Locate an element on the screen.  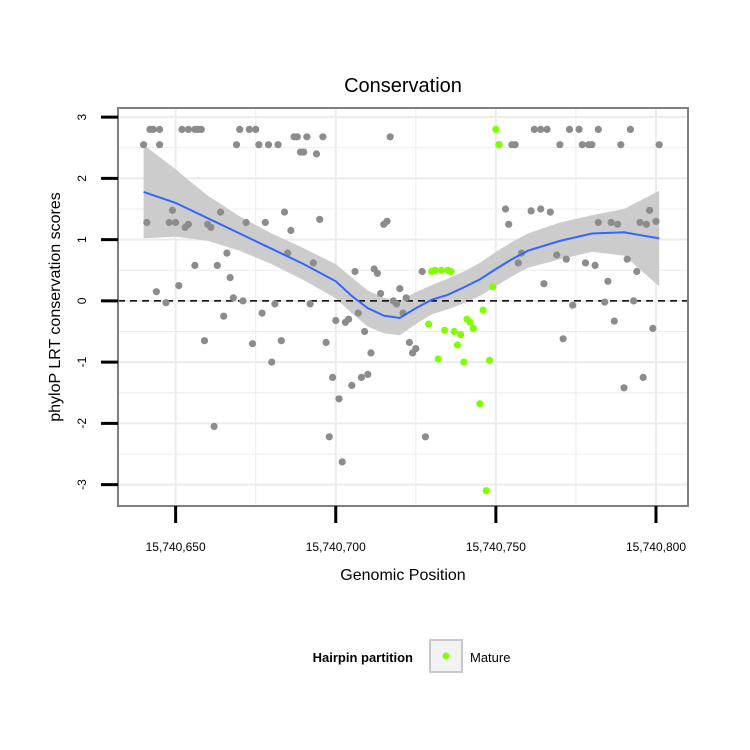
legend-label-mature: Mature is located at coordinates (490, 657).